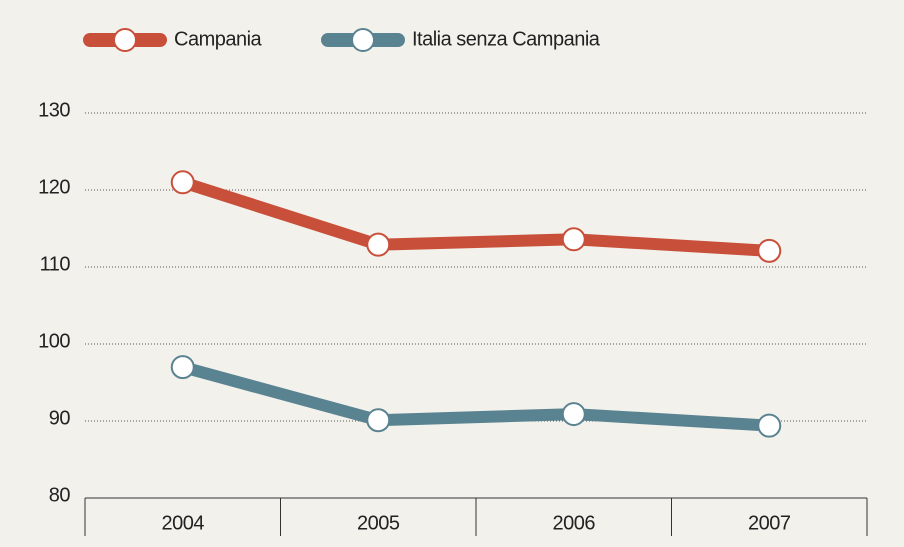 The height and width of the screenshot is (547, 904). I want to click on x-tick-label: 2005, so click(378, 523).